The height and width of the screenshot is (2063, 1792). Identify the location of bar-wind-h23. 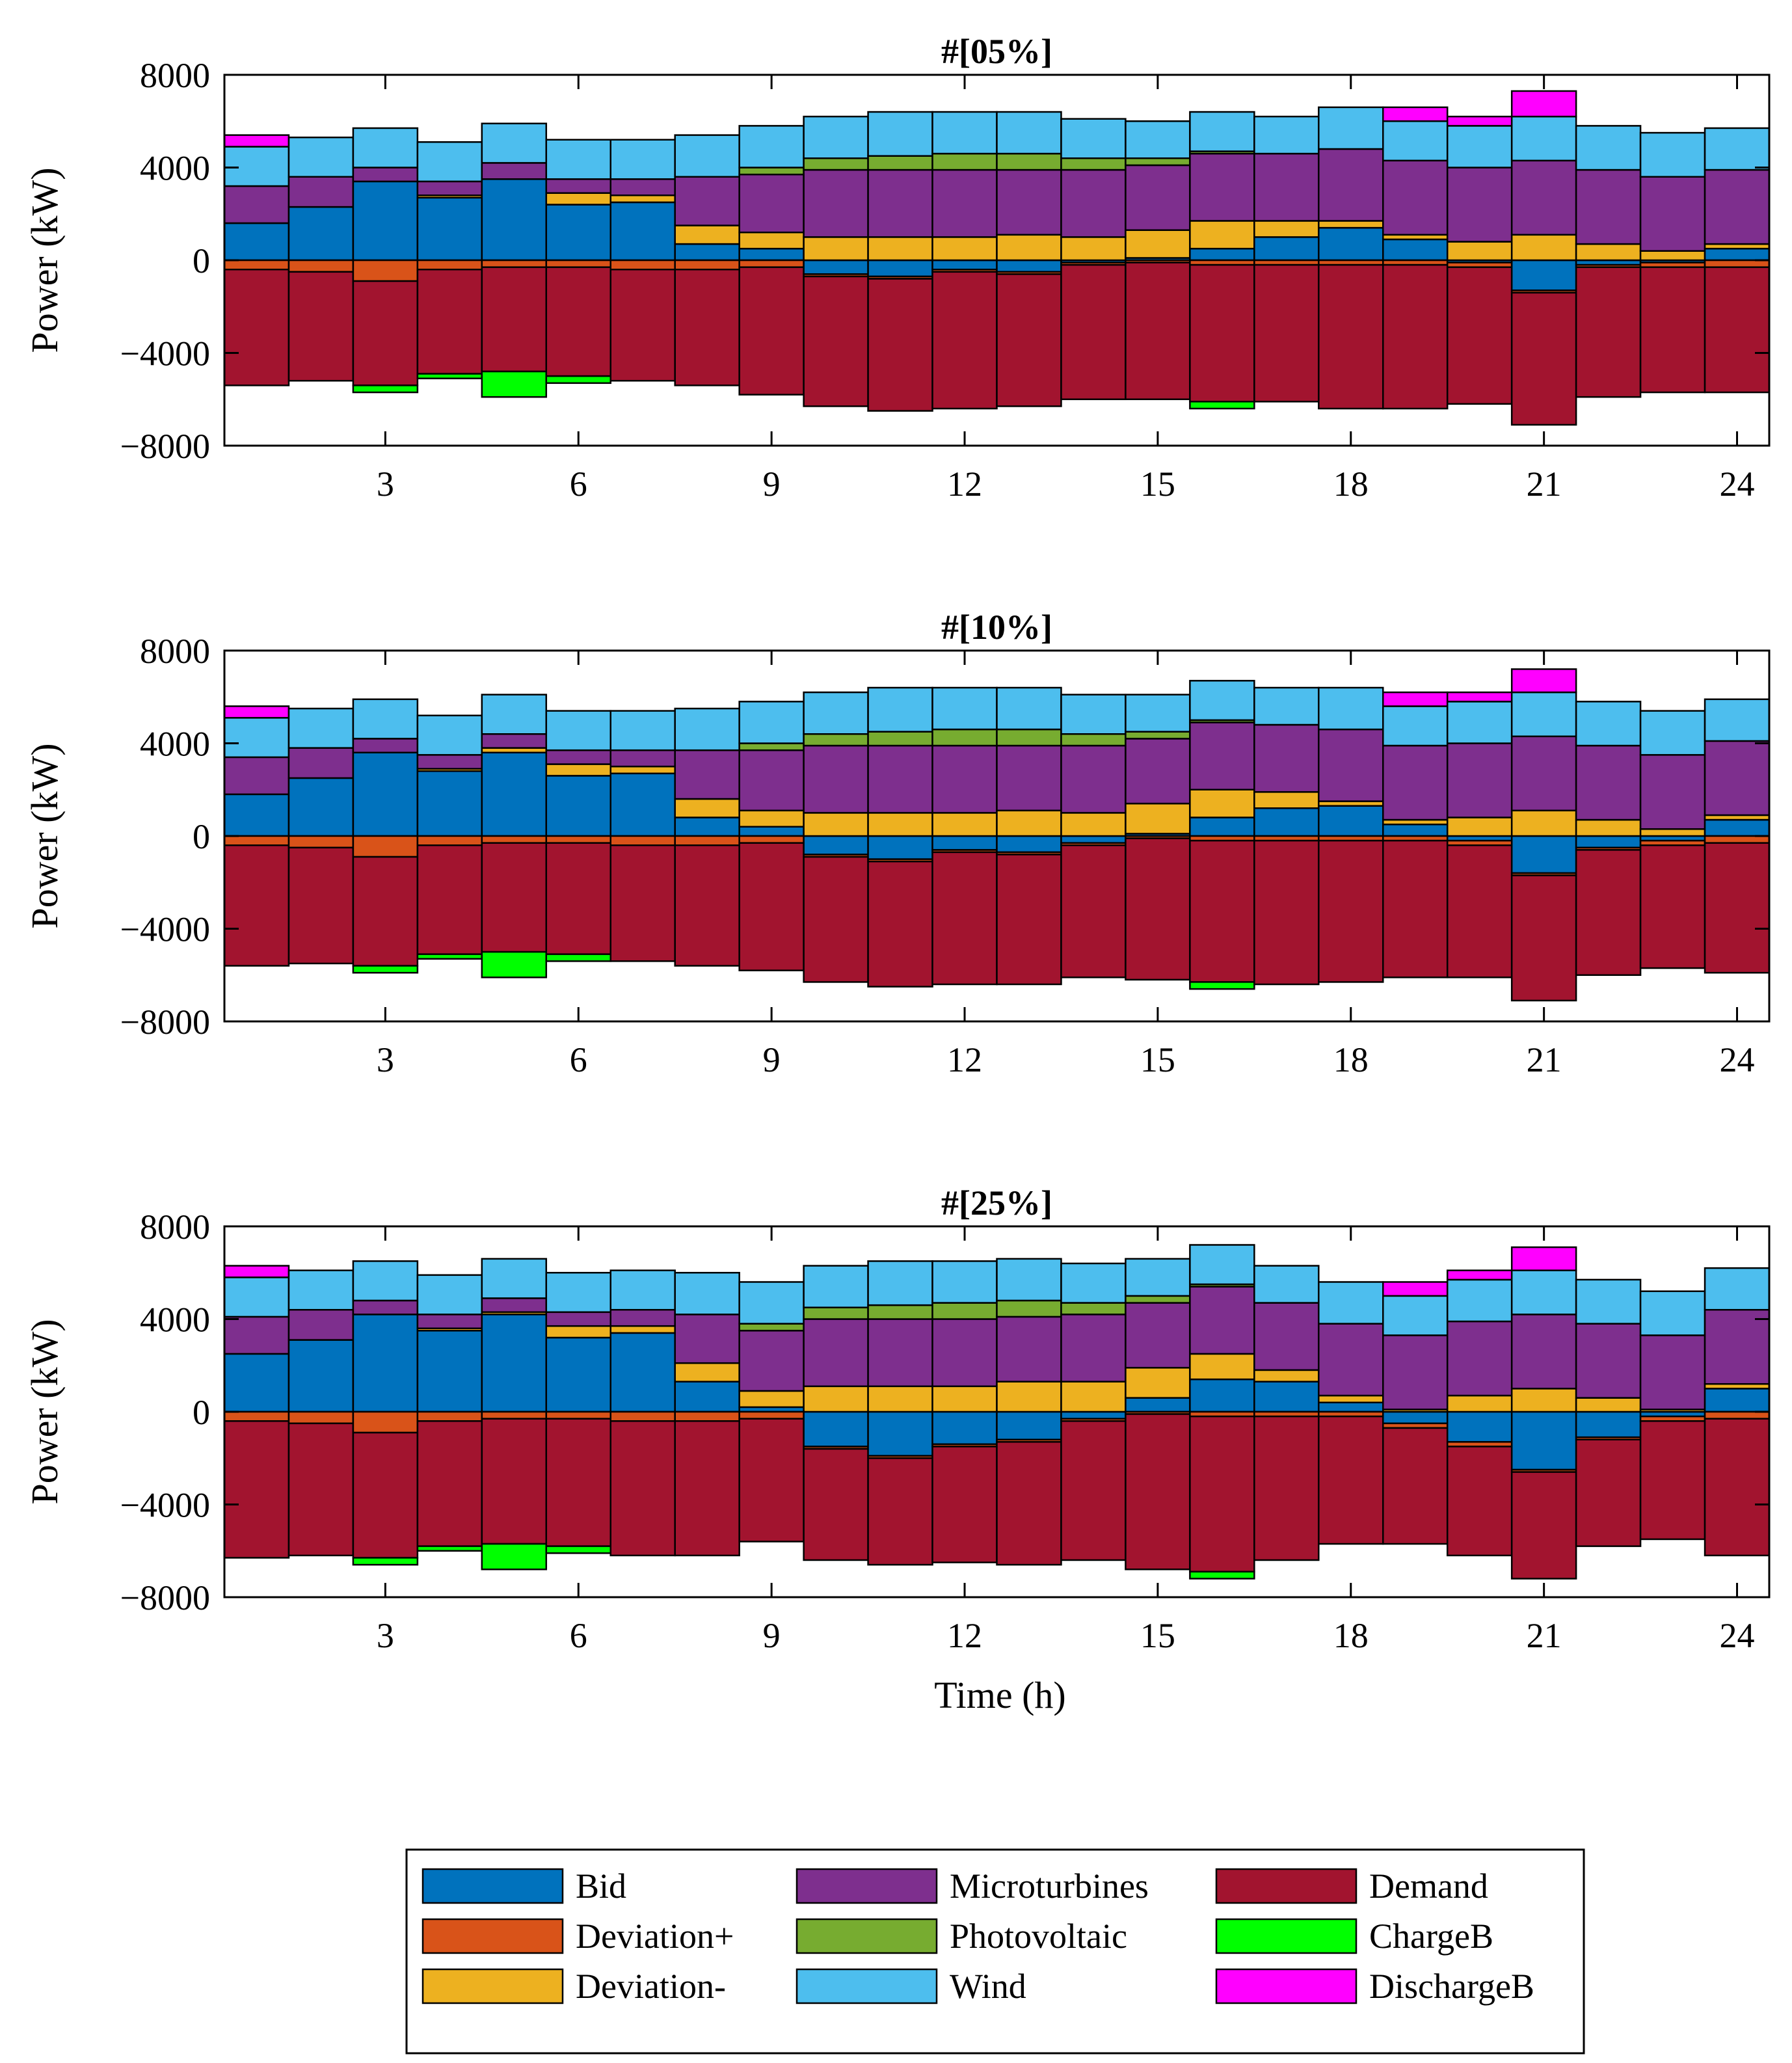
(1672, 733).